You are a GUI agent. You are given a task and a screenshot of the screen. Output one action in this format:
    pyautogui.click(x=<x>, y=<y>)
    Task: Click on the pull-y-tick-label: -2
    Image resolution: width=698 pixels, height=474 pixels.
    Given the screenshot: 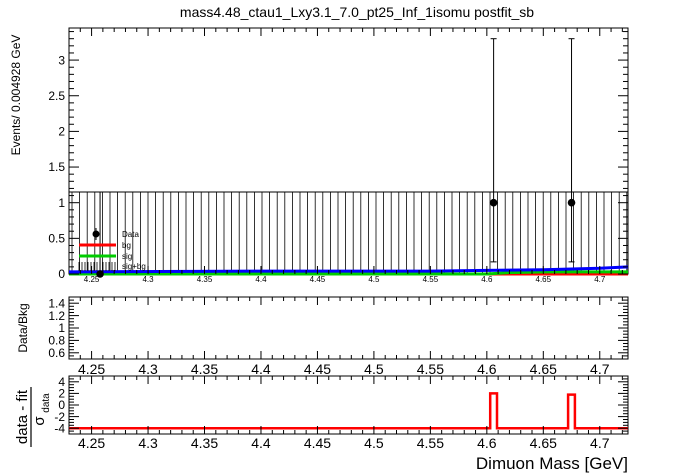 What is the action you would take?
    pyautogui.click(x=59, y=417)
    